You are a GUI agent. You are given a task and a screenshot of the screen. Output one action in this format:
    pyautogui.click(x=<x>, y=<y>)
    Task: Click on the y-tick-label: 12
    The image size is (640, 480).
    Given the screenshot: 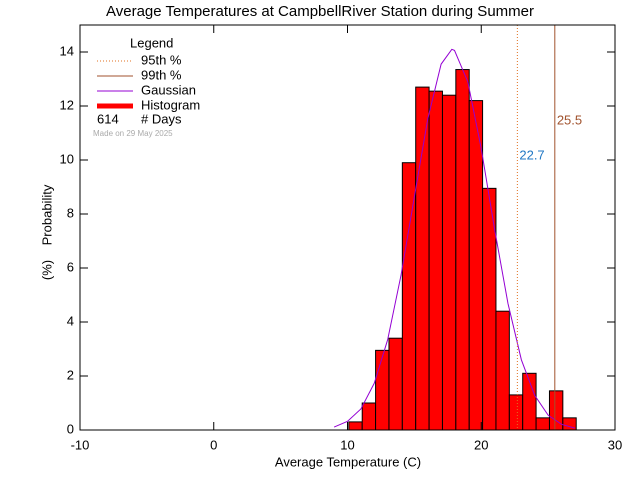 What is the action you would take?
    pyautogui.click(x=67, y=104)
    